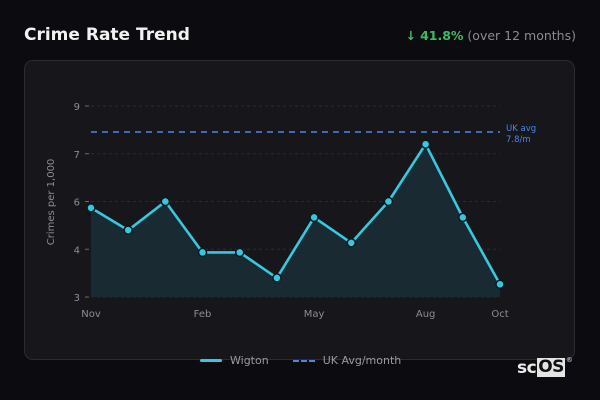 The image size is (600, 400). Describe the element at coordinates (569, 360) in the screenshot. I see `registered-mark: ®` at that location.